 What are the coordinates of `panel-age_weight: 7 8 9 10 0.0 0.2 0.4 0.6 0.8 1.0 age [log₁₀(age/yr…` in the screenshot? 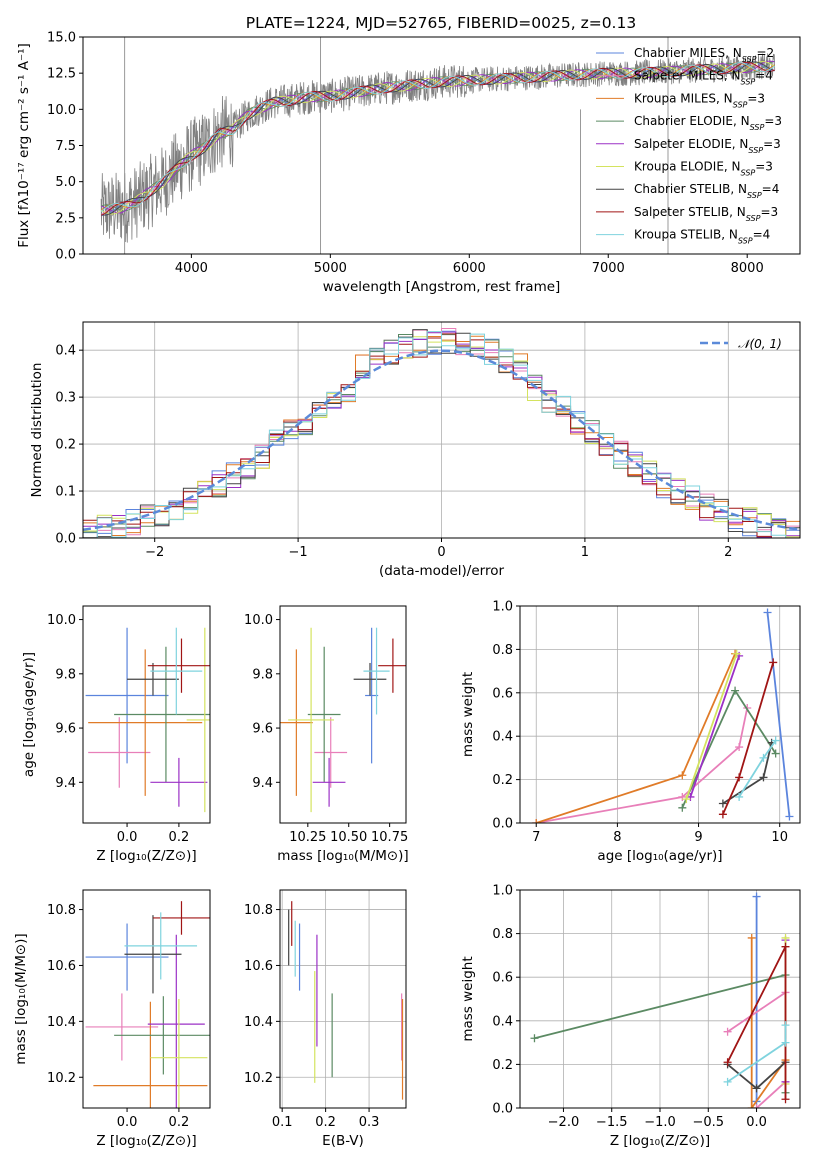 It's located at (630, 732).